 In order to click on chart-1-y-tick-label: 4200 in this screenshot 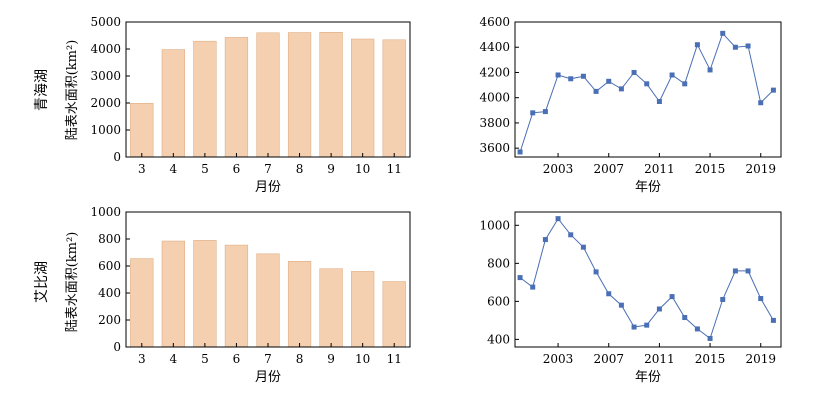, I will do `click(494, 72)`.